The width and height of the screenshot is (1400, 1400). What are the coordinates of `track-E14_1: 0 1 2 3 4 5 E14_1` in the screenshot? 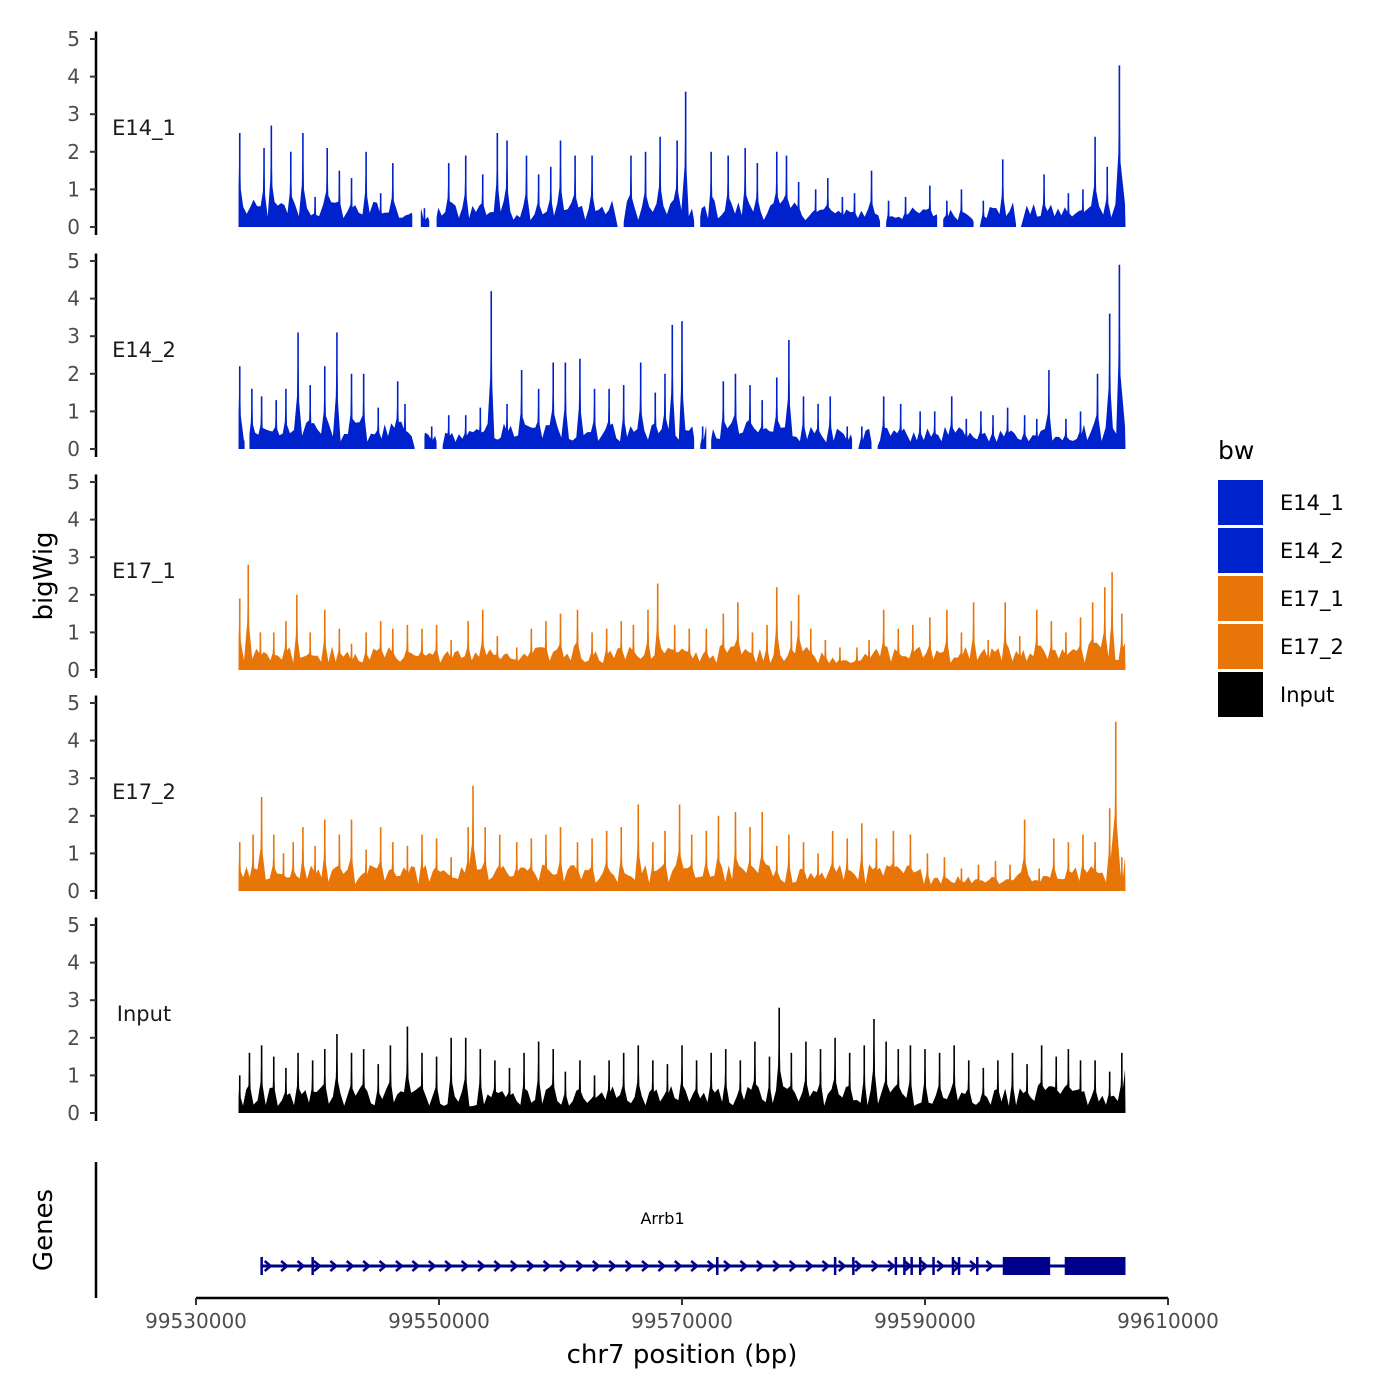 It's located at (596, 129).